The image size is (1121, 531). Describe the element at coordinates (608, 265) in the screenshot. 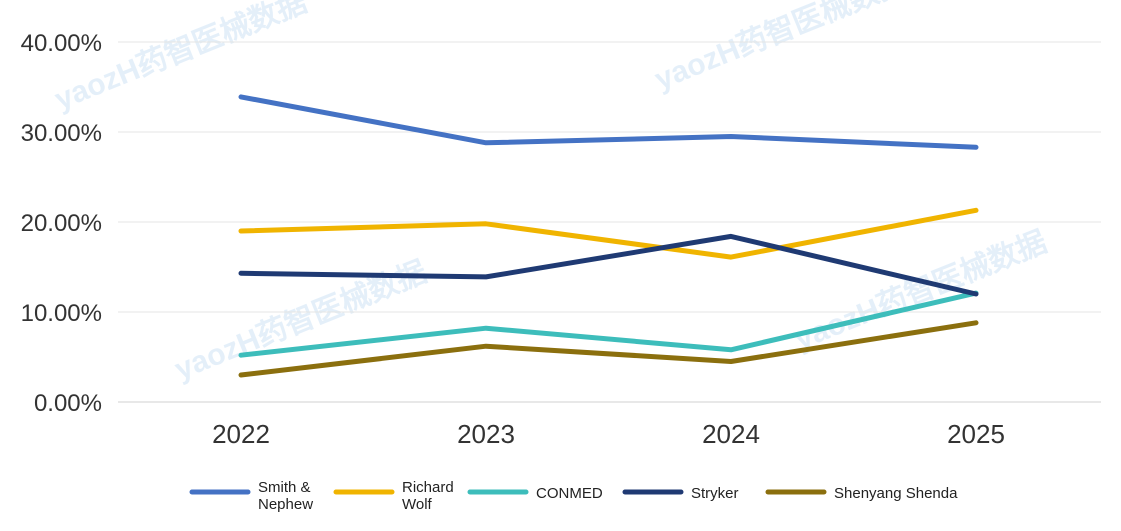

I see `series-line-stryker` at that location.